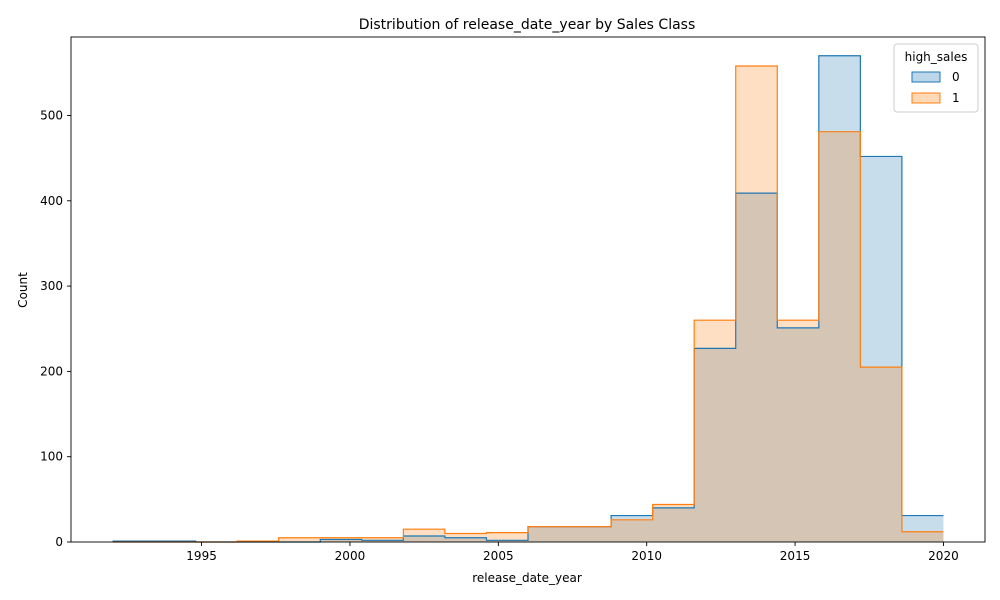 Image resolution: width=1000 pixels, height=600 pixels. I want to click on legend-label-1: 1, so click(956, 98).